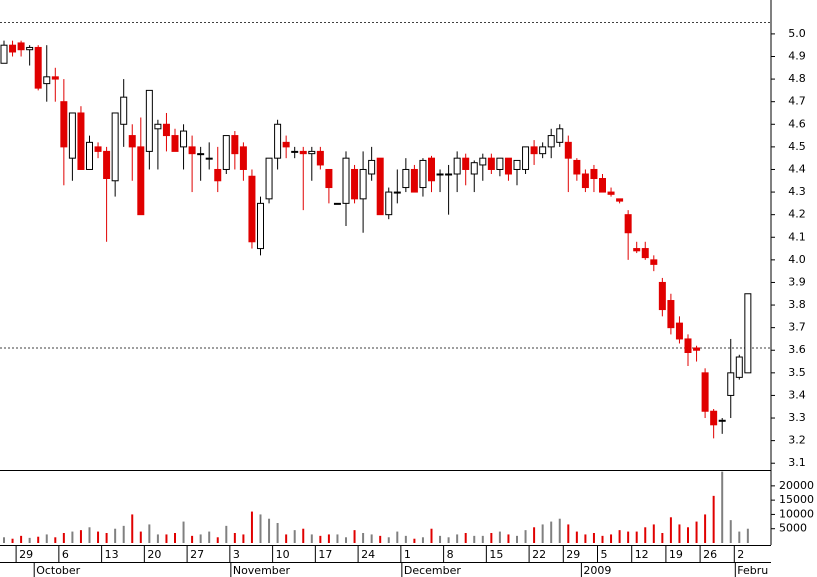  I want to click on month-label: December, so click(433, 570).